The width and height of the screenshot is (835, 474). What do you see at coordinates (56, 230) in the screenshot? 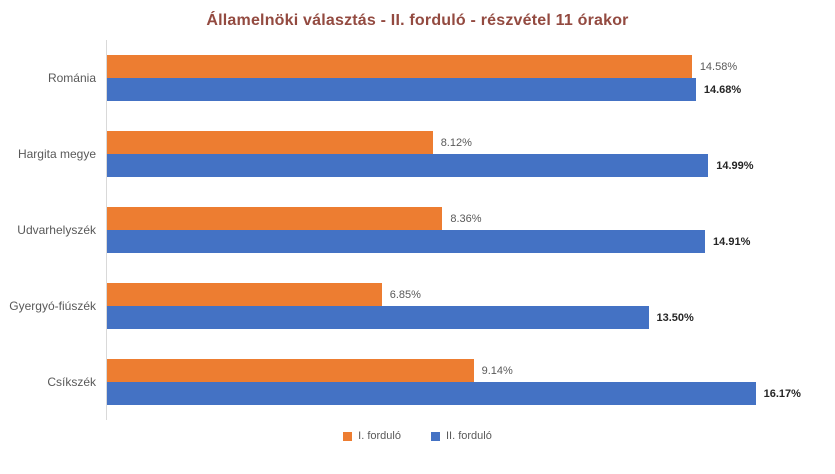
I see `category-label: Udvarhelyszék` at bounding box center [56, 230].